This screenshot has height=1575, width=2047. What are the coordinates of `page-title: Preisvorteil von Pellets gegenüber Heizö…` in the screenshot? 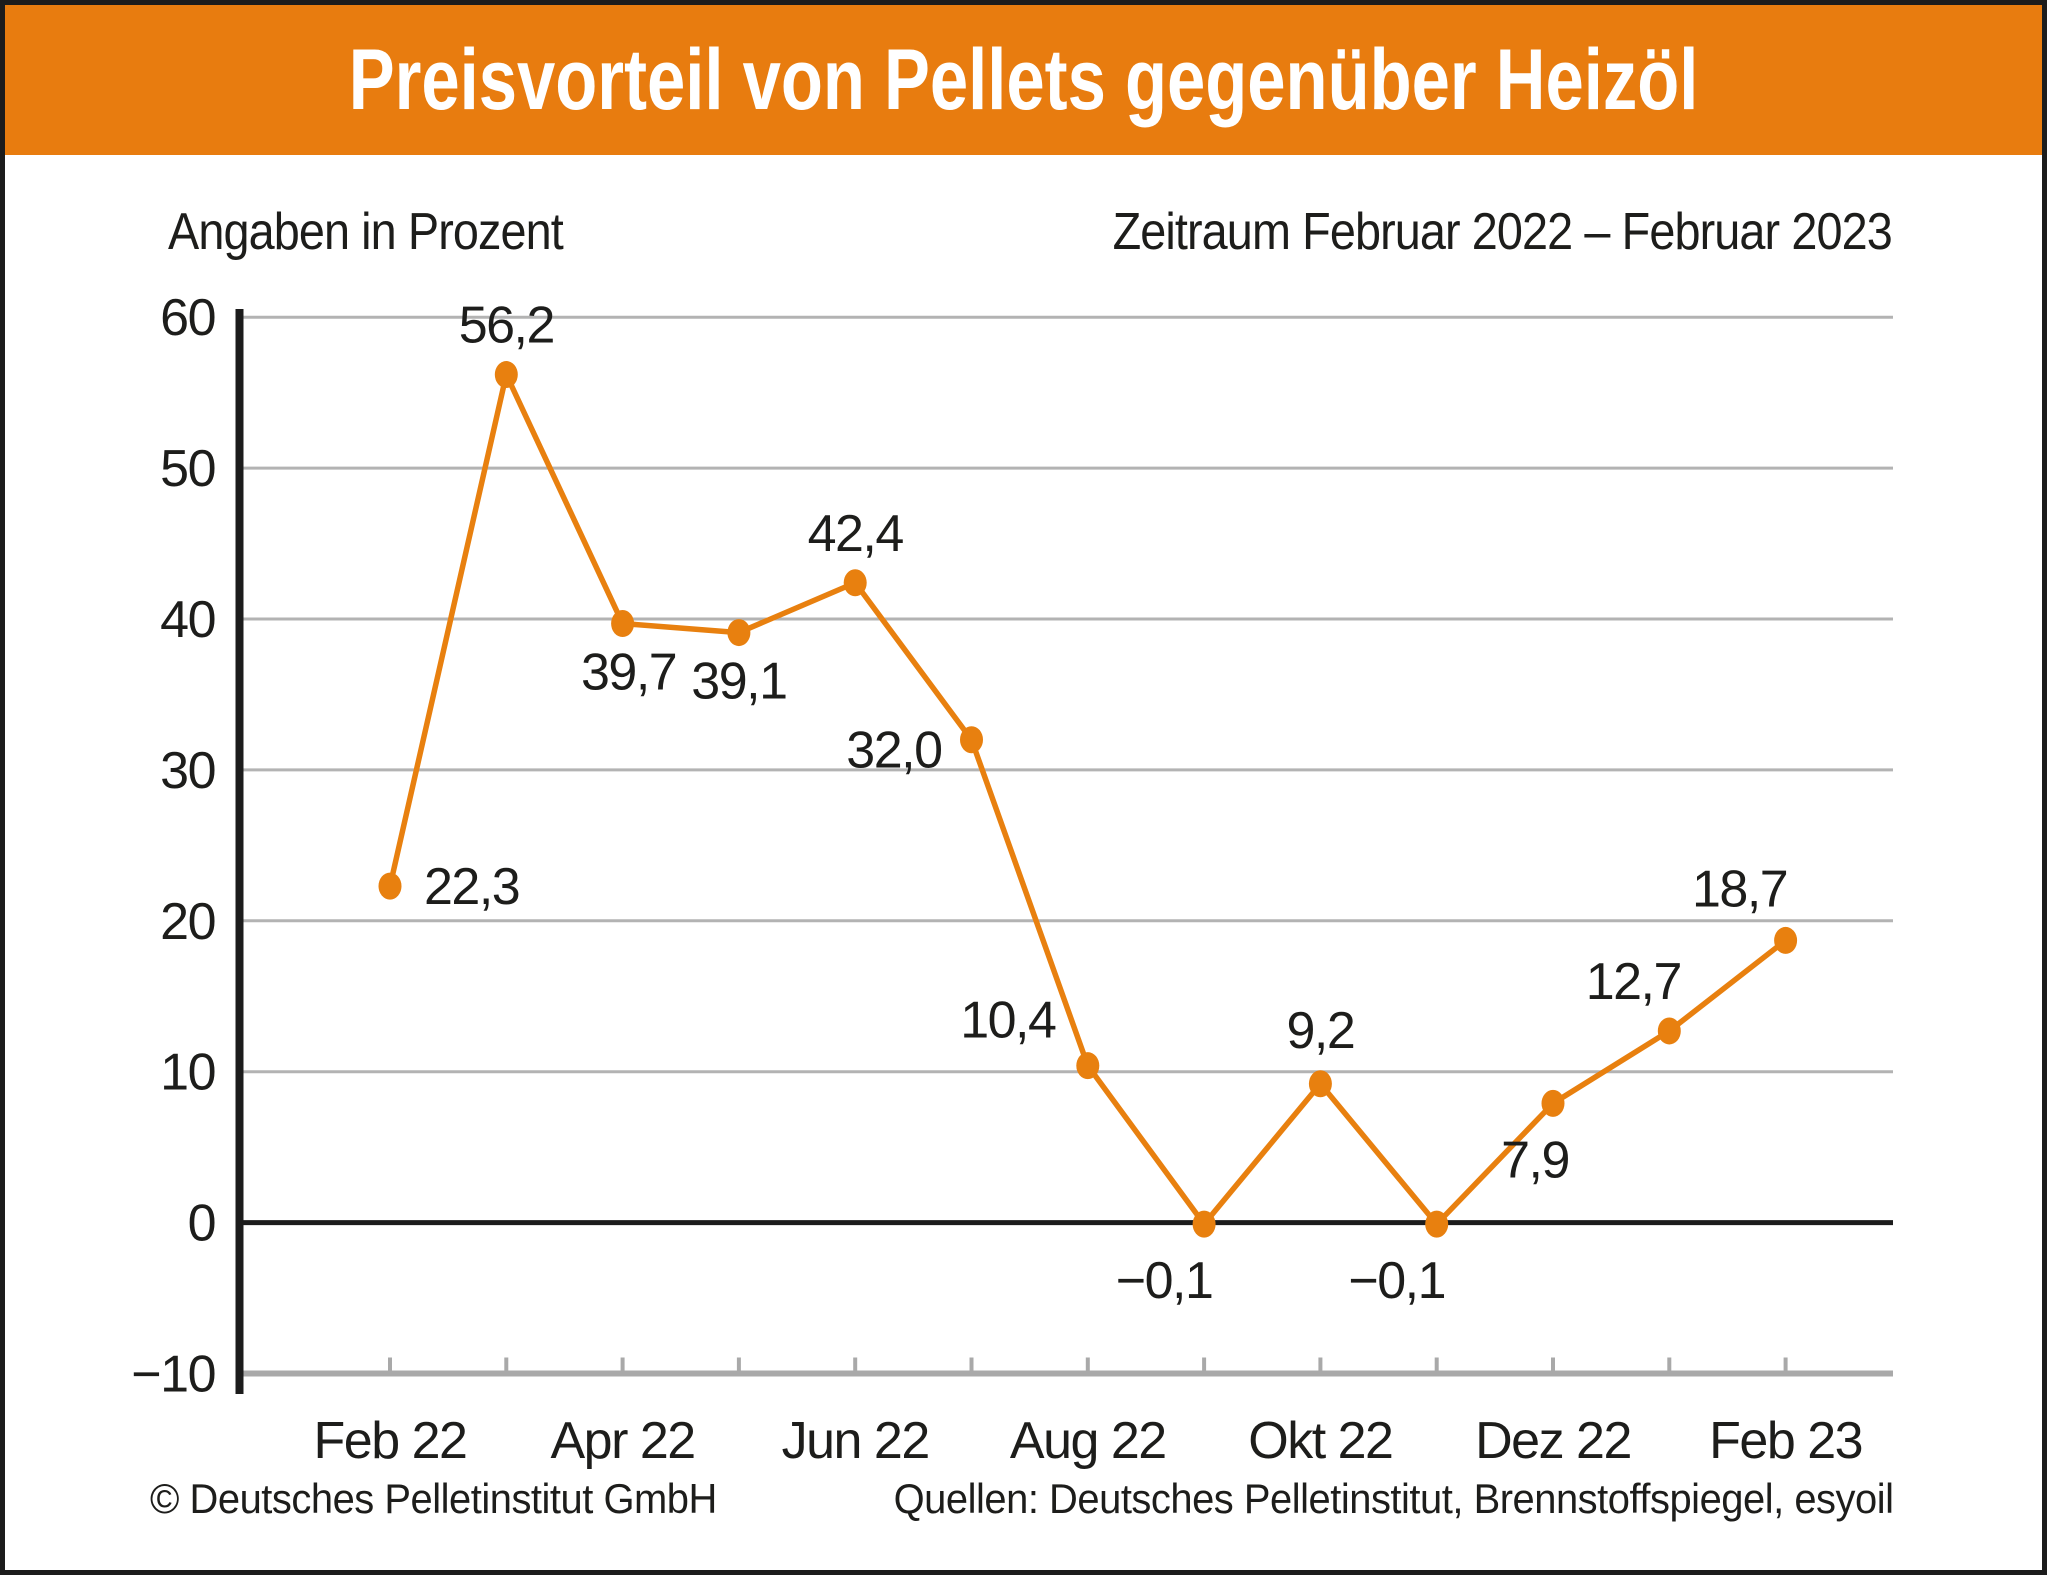 It's located at (1023, 79).